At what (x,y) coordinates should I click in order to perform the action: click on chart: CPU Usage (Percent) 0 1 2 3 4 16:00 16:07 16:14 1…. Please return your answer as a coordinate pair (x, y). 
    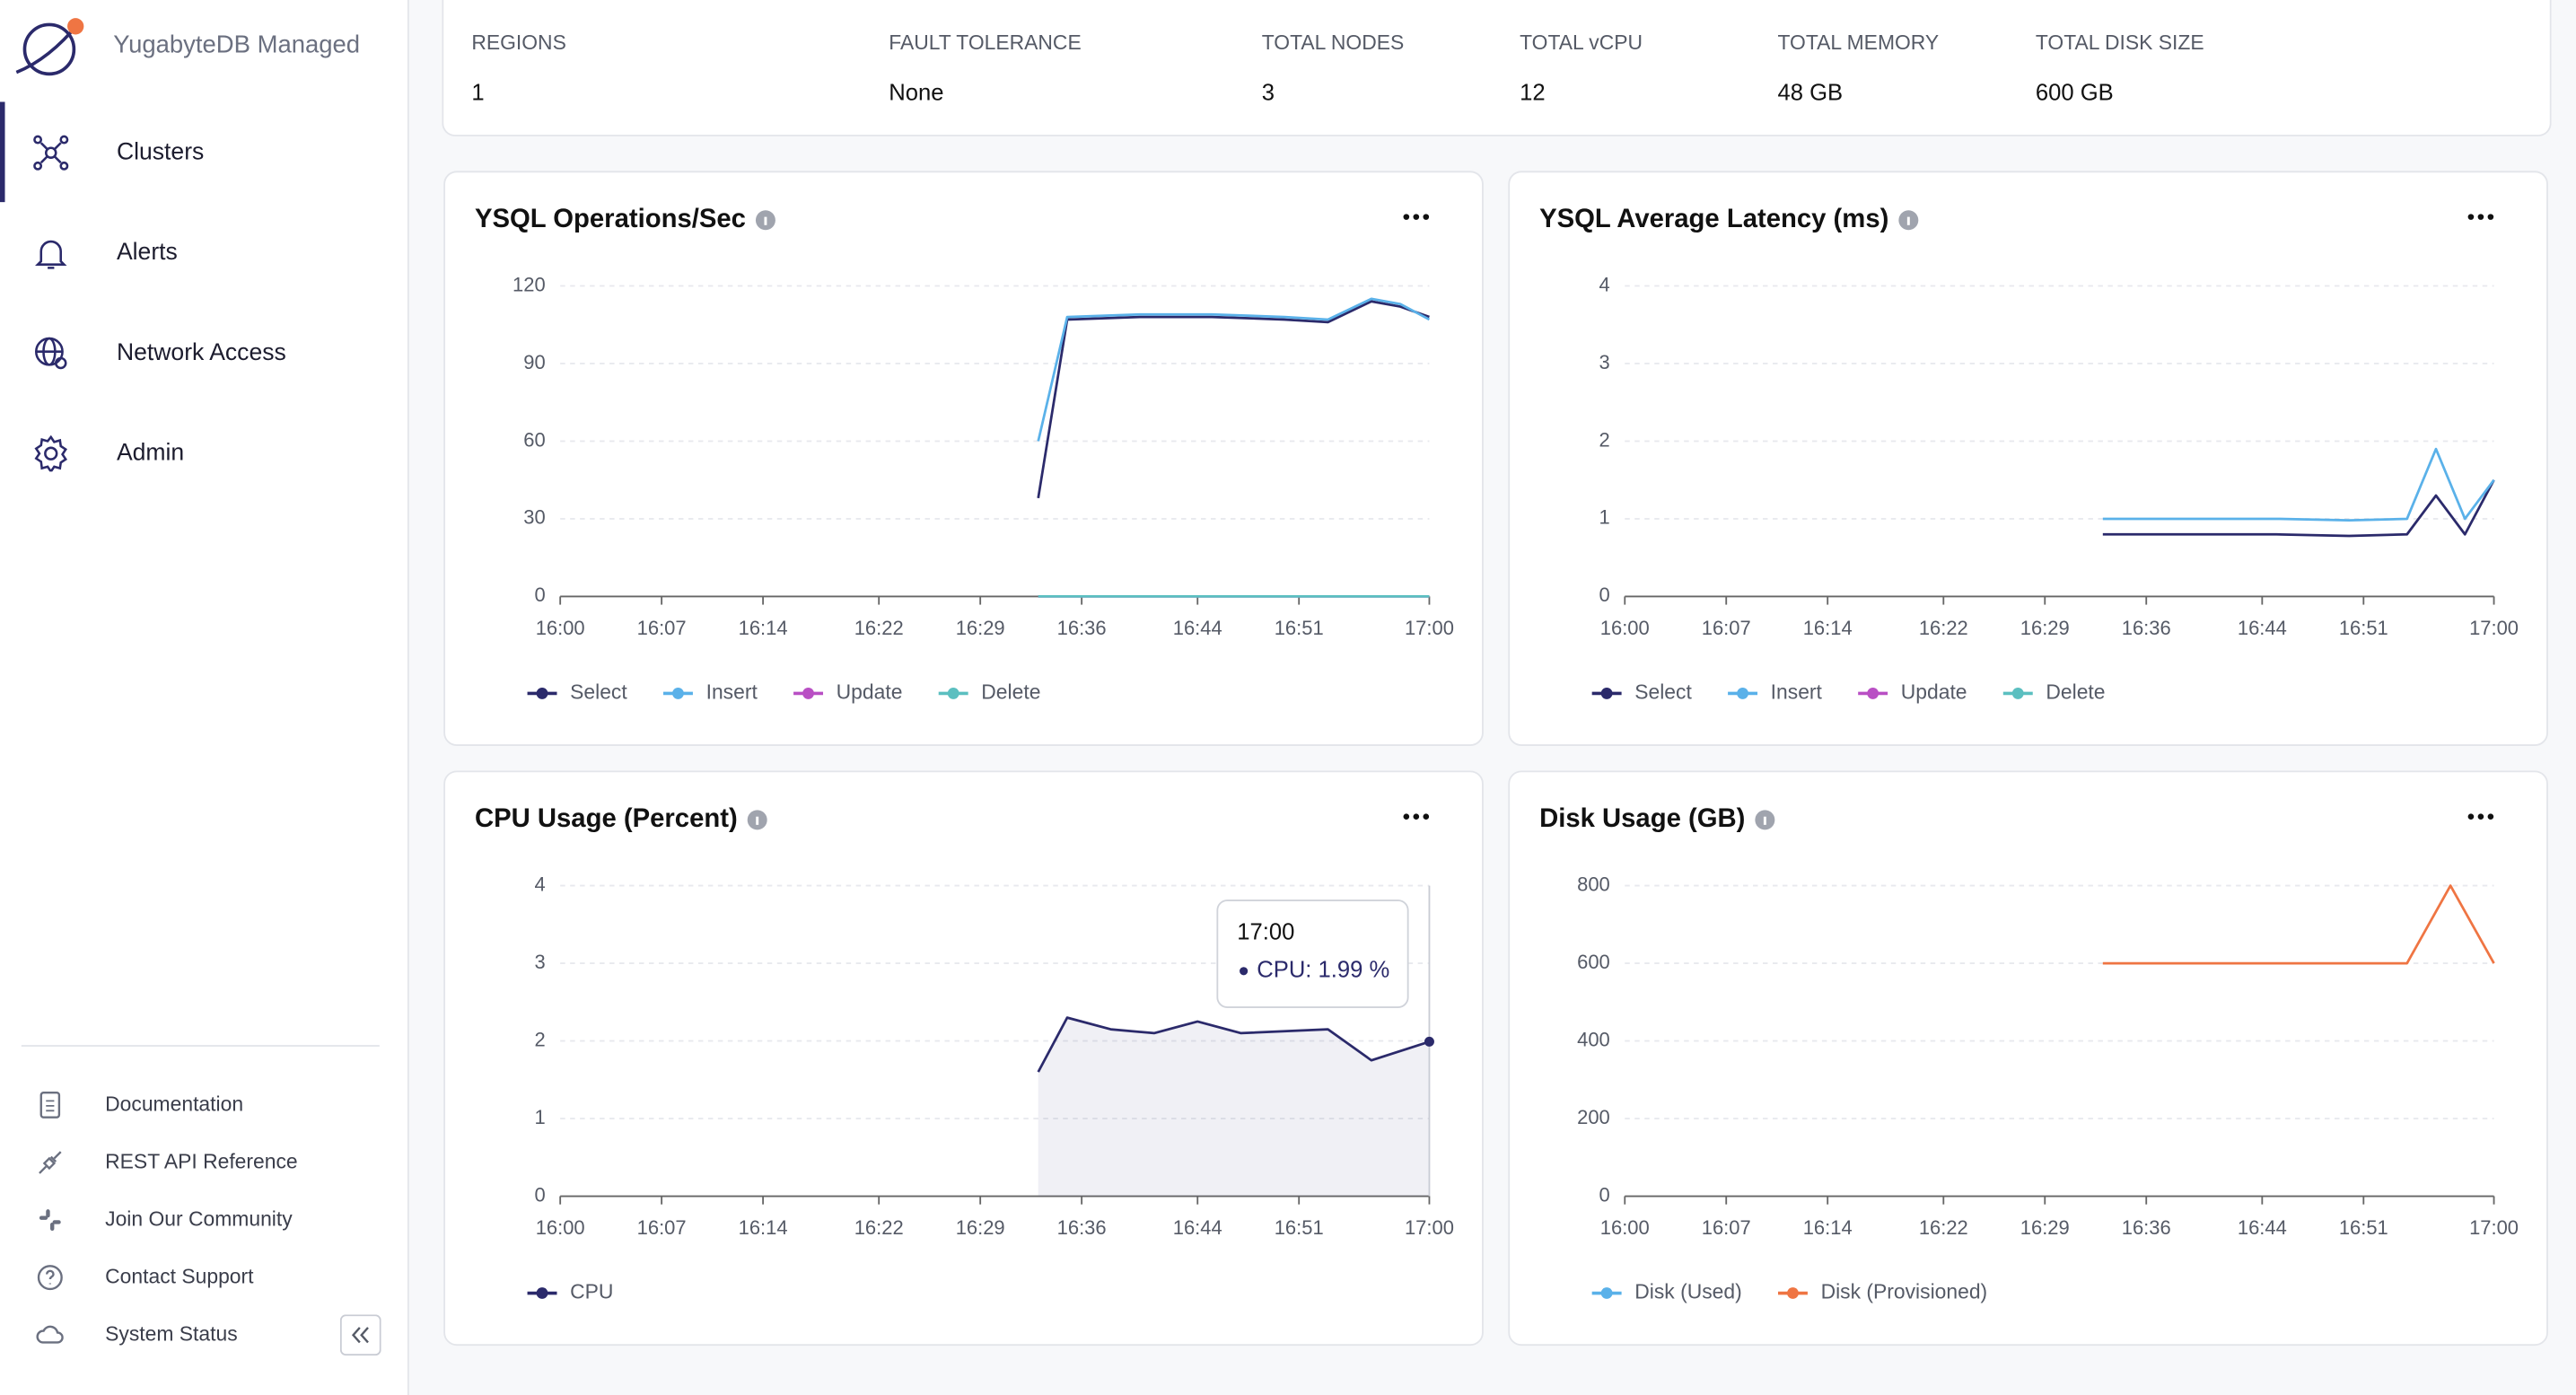
    Looking at the image, I should click on (964, 1053).